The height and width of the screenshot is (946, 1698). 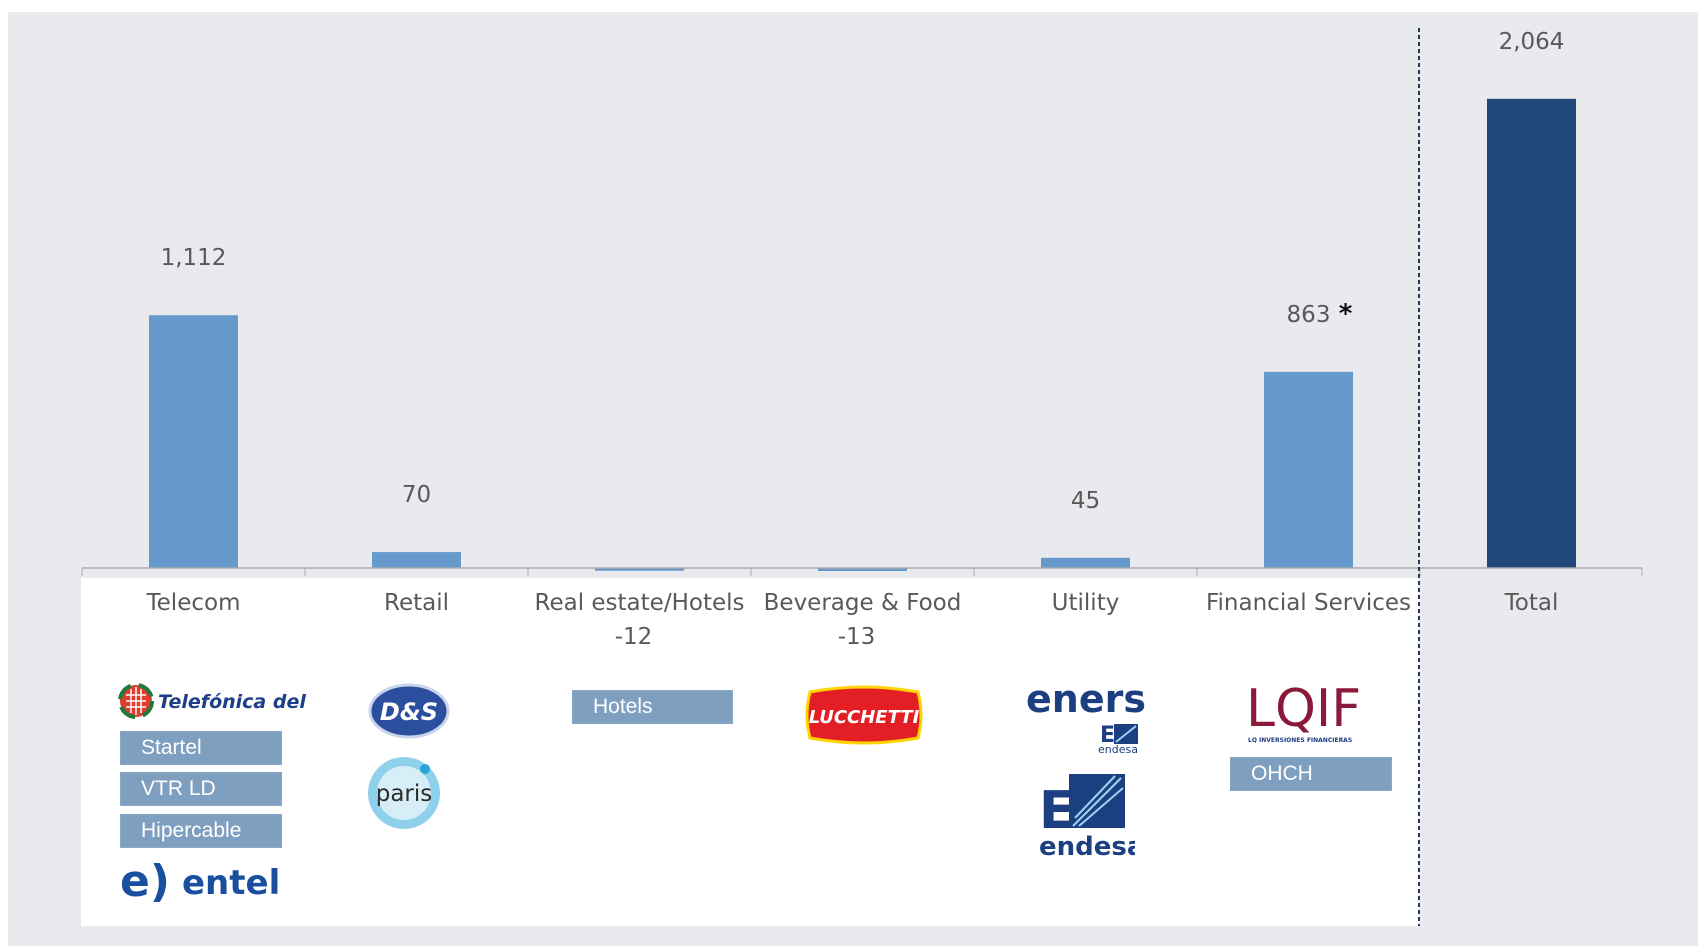 I want to click on x-tick-label: Real estate/Hotels, so click(x=640, y=603).